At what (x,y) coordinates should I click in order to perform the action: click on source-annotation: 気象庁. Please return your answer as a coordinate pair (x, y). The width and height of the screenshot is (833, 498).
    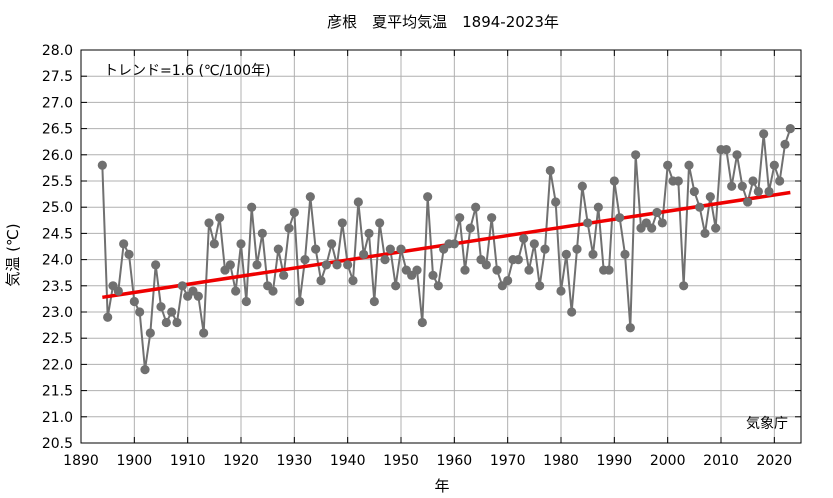
    Looking at the image, I should click on (767, 424).